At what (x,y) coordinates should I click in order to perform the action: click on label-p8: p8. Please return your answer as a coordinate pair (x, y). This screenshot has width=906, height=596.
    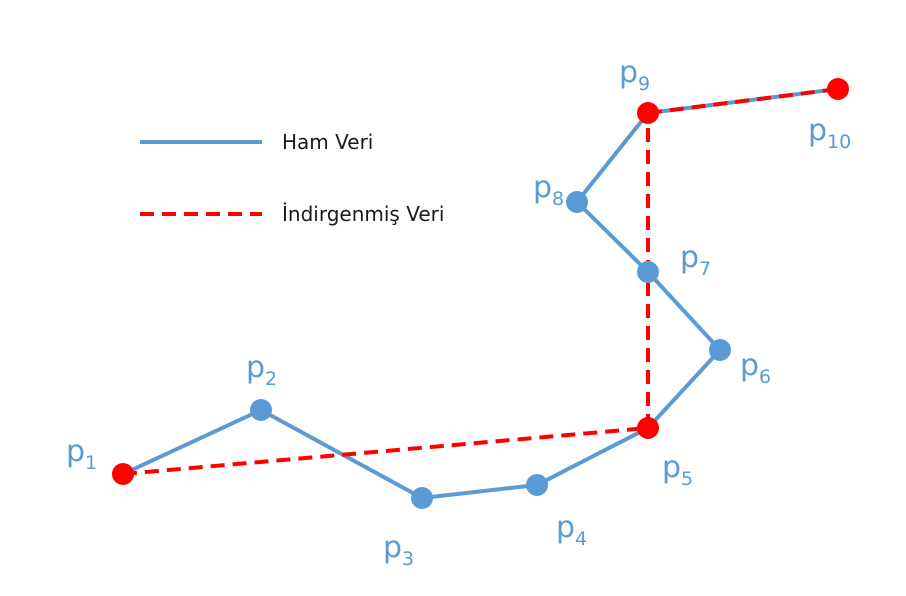
    Looking at the image, I should click on (548, 190).